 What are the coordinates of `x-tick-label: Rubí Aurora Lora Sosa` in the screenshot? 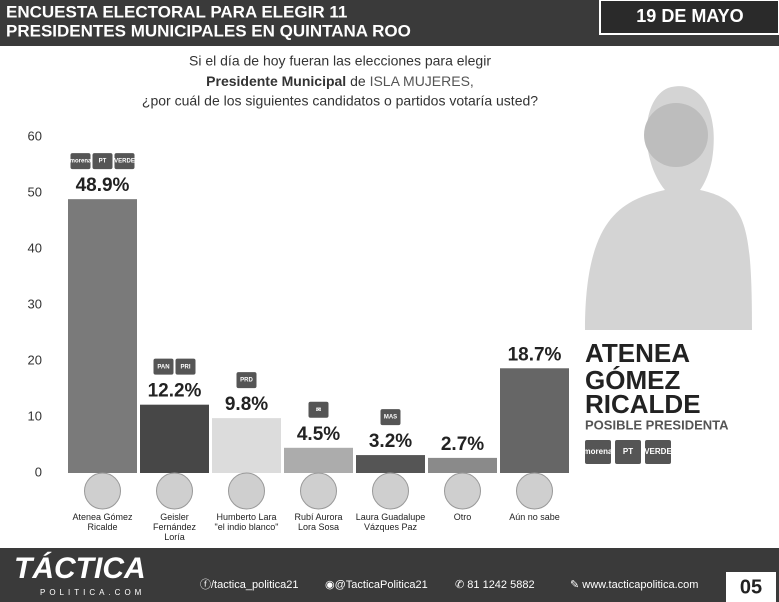 It's located at (318, 522).